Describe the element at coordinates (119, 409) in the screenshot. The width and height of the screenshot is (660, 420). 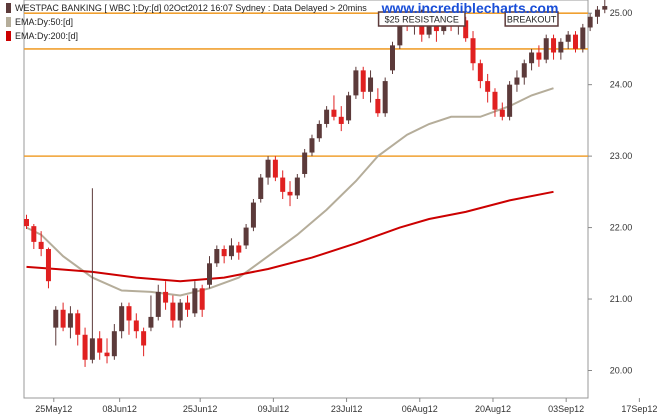
I see `x-tick-label: 08Jun12` at that location.